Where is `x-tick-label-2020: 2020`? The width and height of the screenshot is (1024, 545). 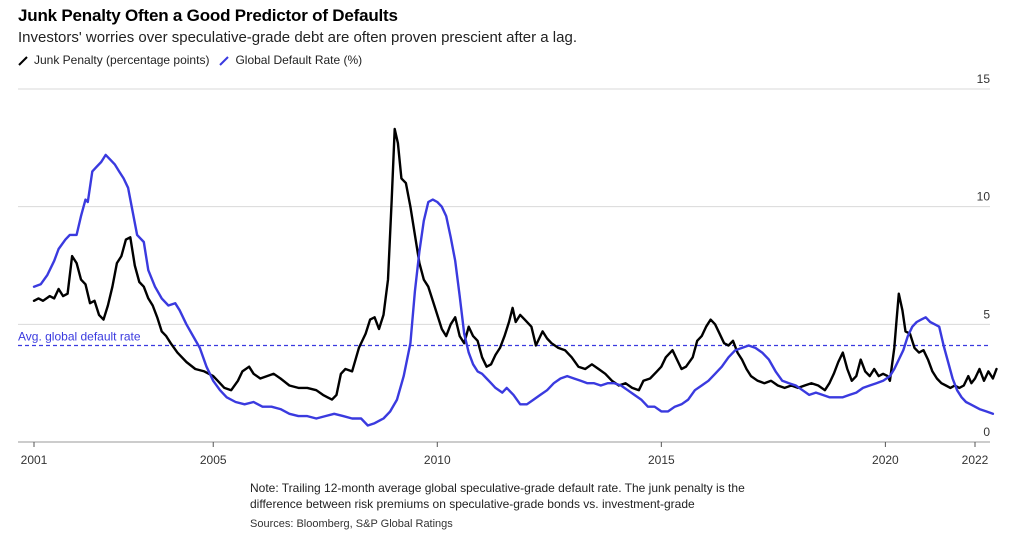 x-tick-label-2020: 2020 is located at coordinates (885, 460).